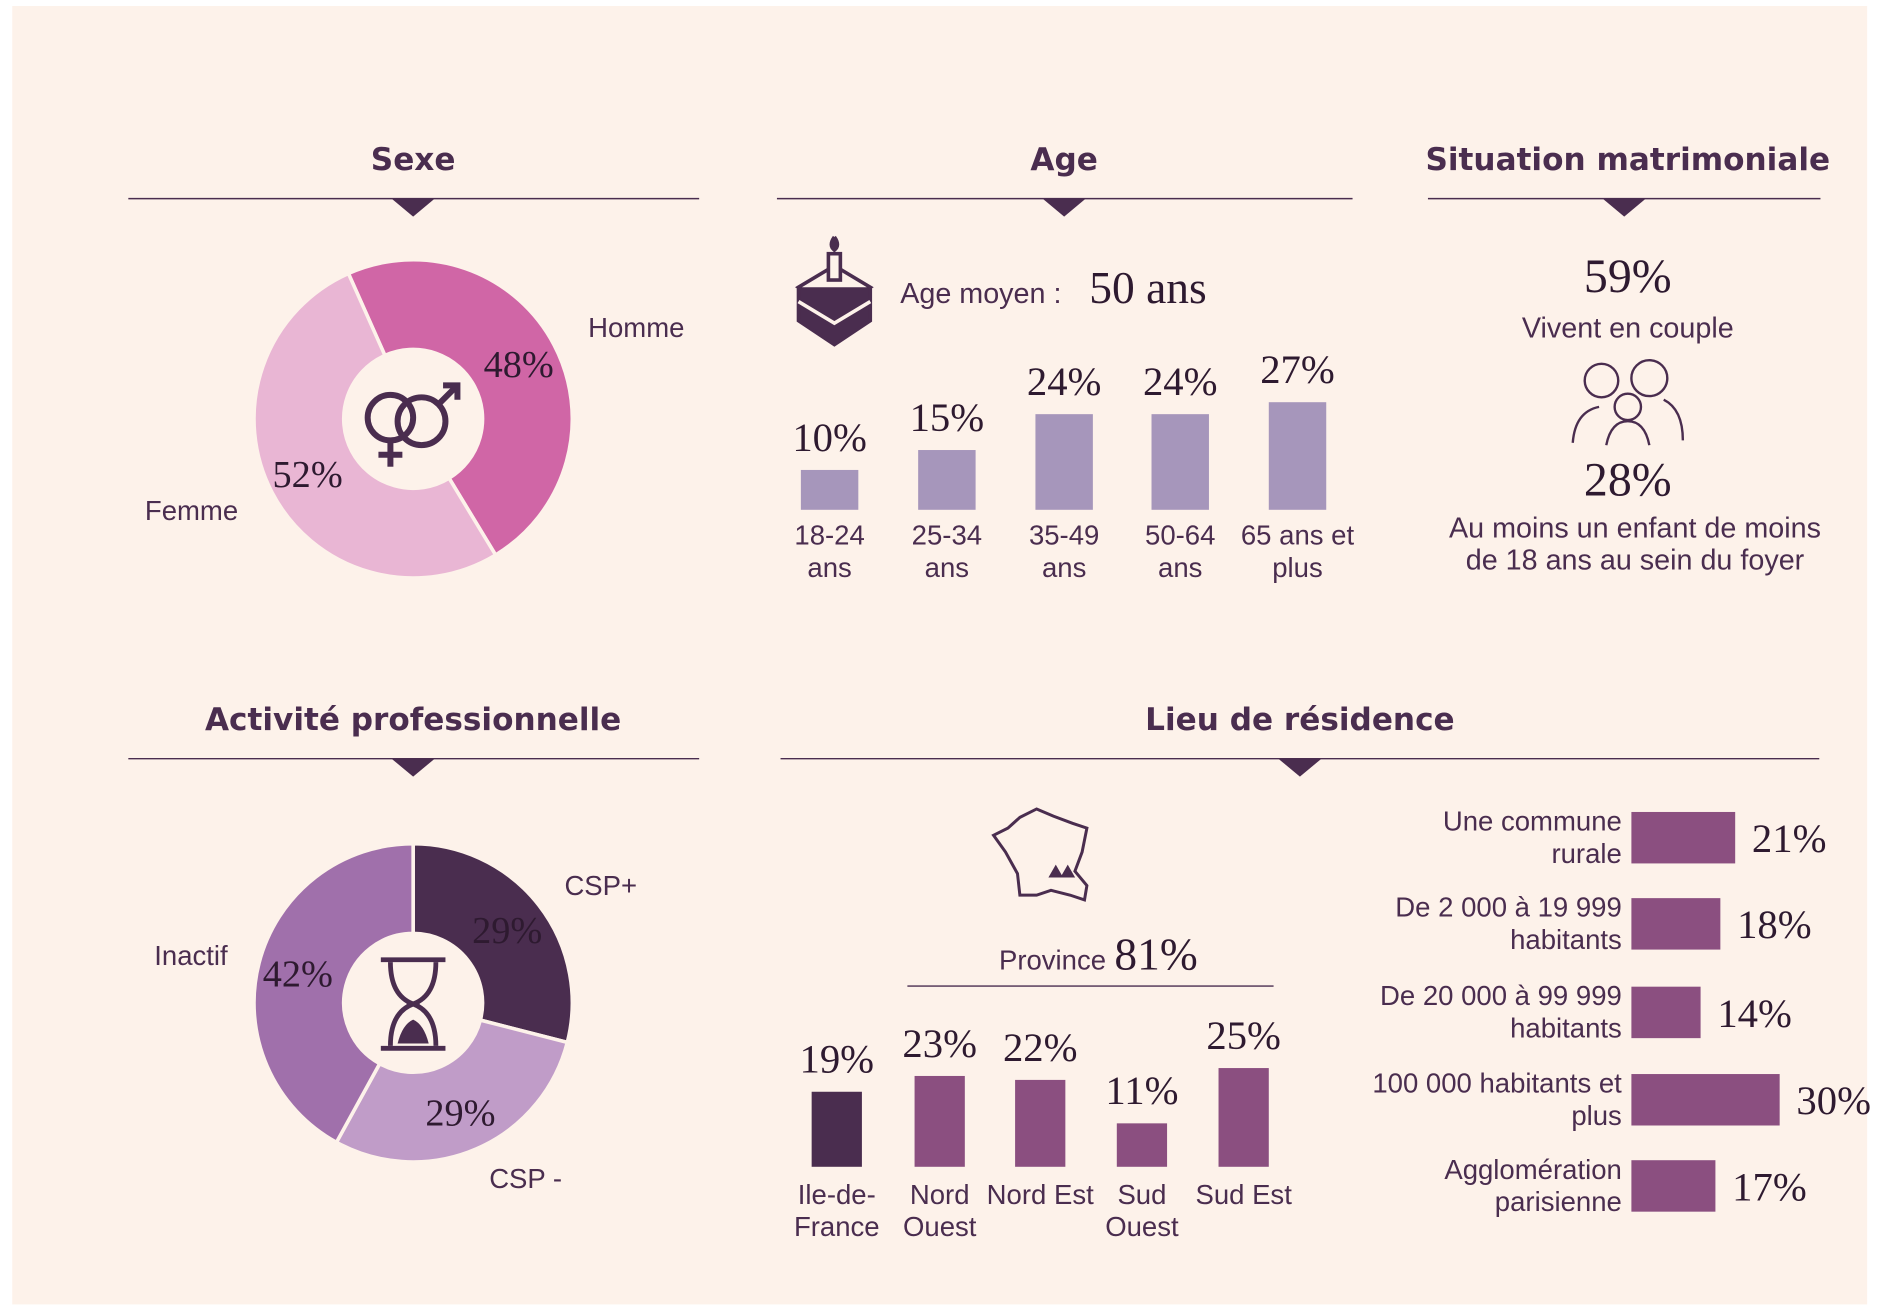  I want to click on section-title: Activité professionnelle, so click(413, 720).